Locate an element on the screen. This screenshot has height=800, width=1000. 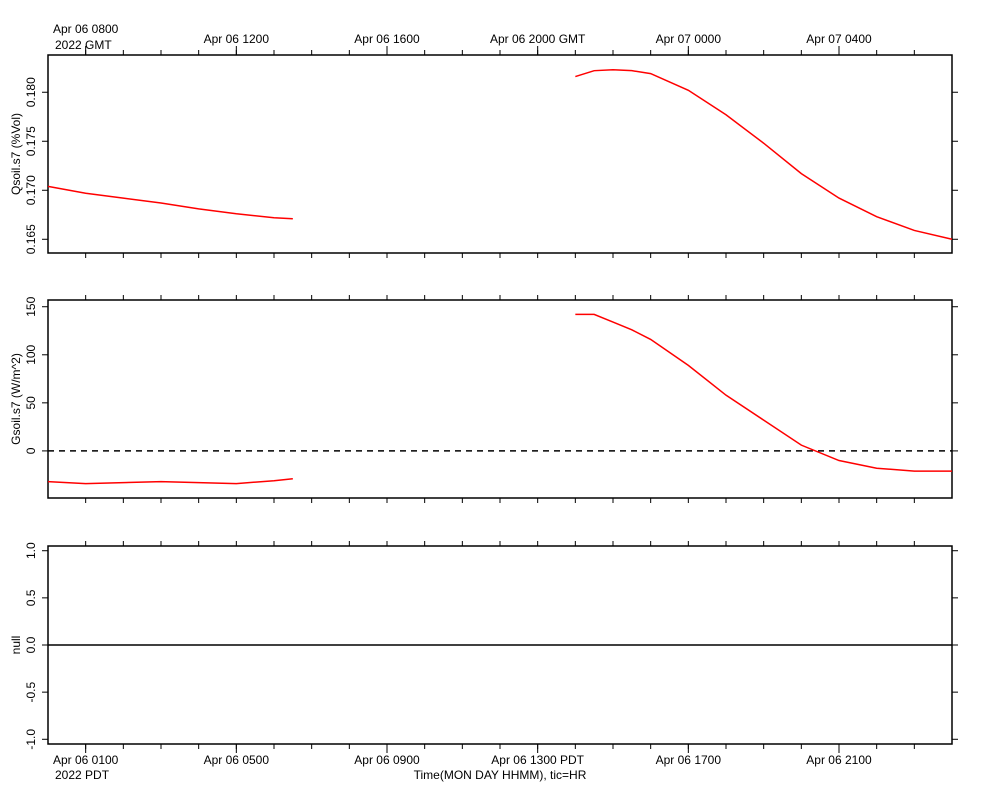
y-axis-label: Gsoil.s7 (W/m^2) is located at coordinates (16, 399).